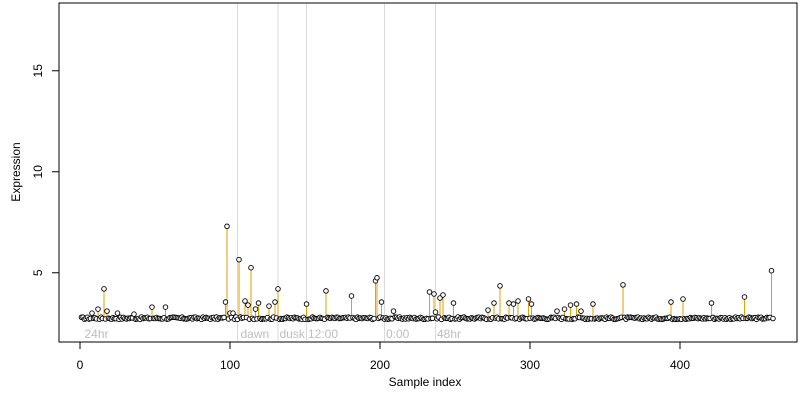  I want to click on y-tick-label: 5, so click(38, 272).